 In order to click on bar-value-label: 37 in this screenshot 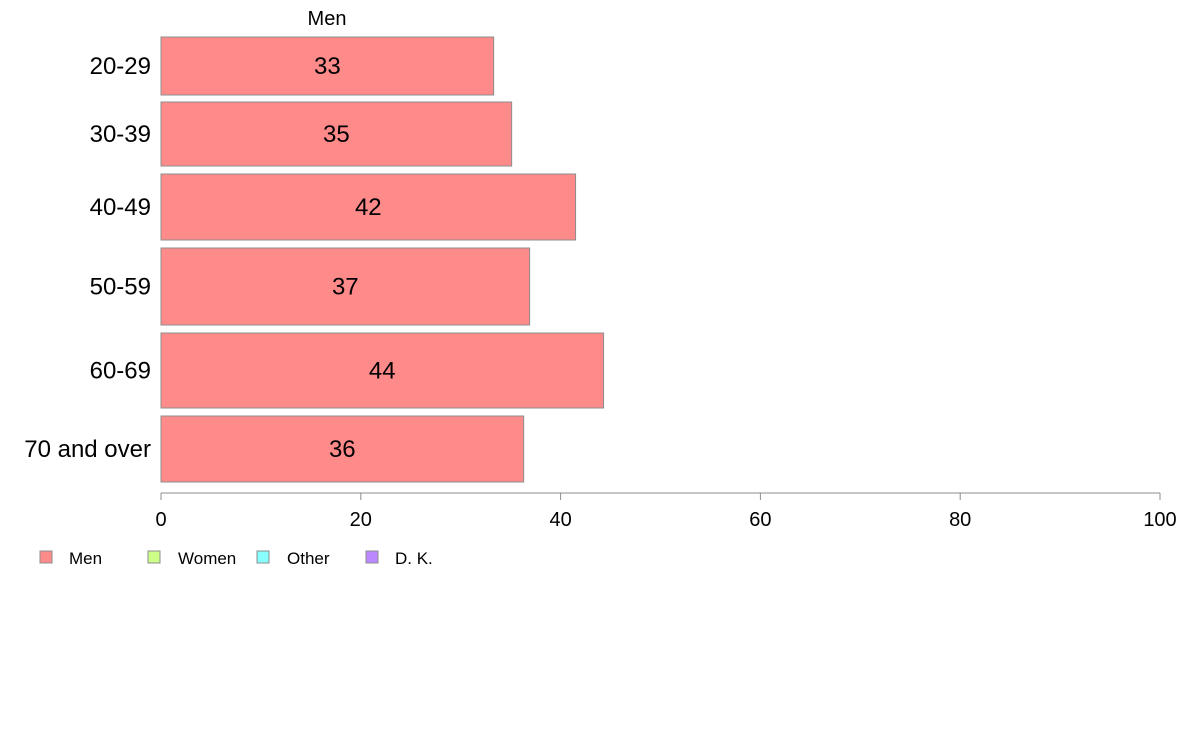, I will do `click(345, 287)`.